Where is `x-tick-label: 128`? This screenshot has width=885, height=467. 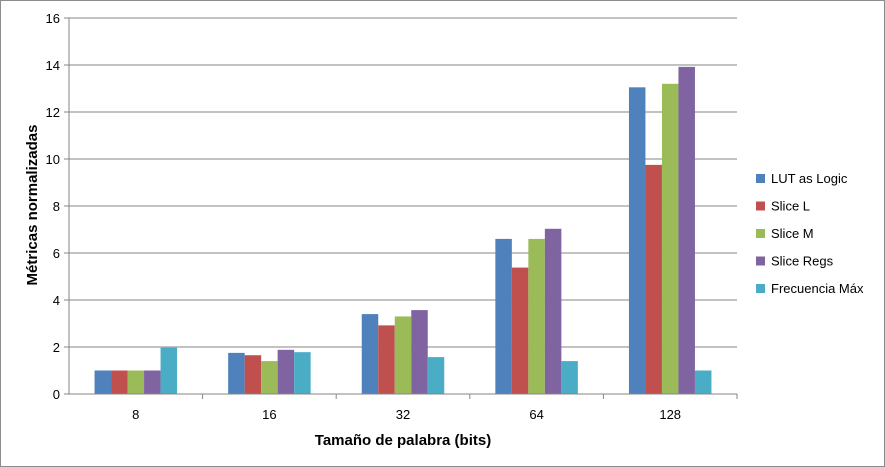 x-tick-label: 128 is located at coordinates (670, 414).